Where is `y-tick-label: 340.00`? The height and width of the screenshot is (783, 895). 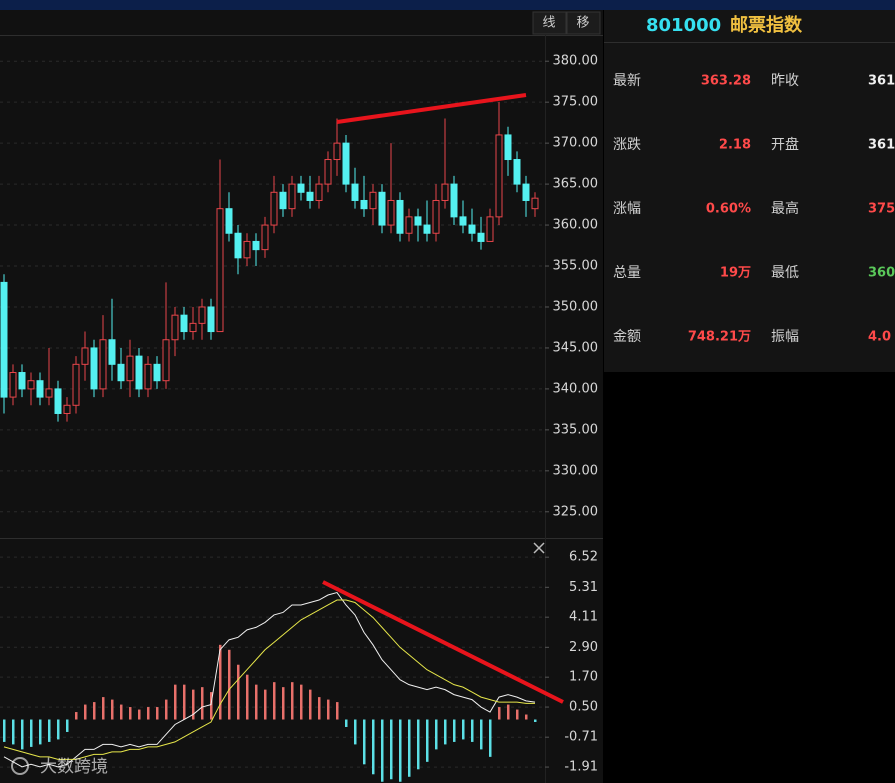 y-tick-label: 340.00 is located at coordinates (576, 388).